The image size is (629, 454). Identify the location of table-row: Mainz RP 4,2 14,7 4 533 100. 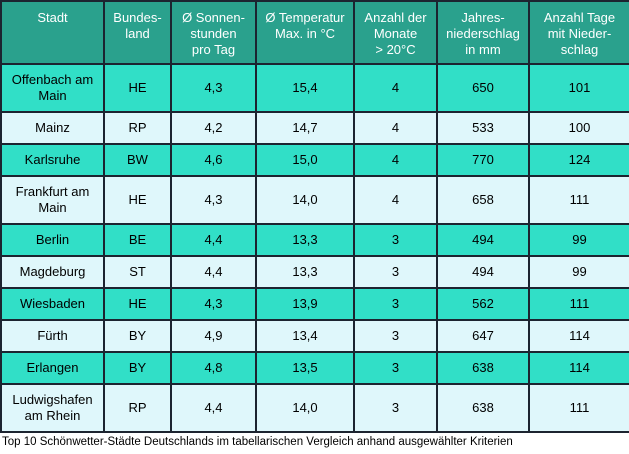
(314, 128).